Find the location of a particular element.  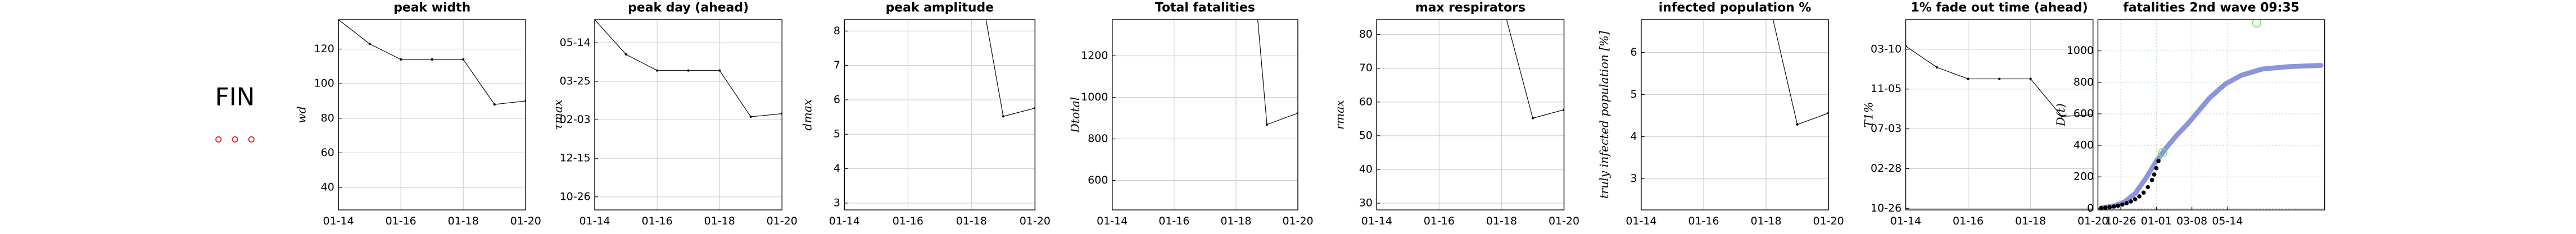

fit-curve is located at coordinates (2211, 136).